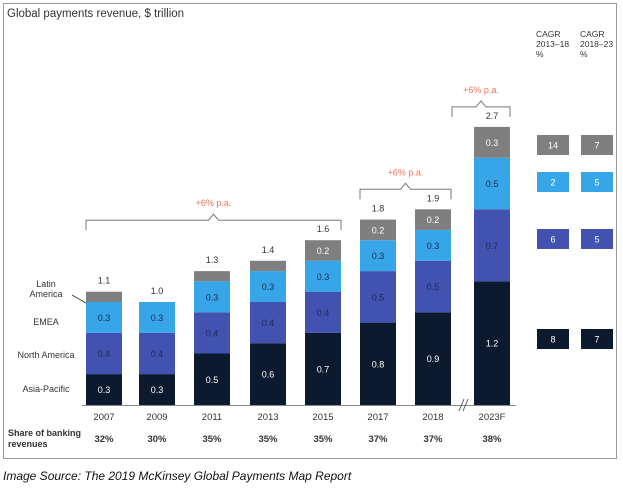 This screenshot has width=623, height=499. What do you see at coordinates (323, 229) in the screenshot?
I see `total-label: 1.6` at bounding box center [323, 229].